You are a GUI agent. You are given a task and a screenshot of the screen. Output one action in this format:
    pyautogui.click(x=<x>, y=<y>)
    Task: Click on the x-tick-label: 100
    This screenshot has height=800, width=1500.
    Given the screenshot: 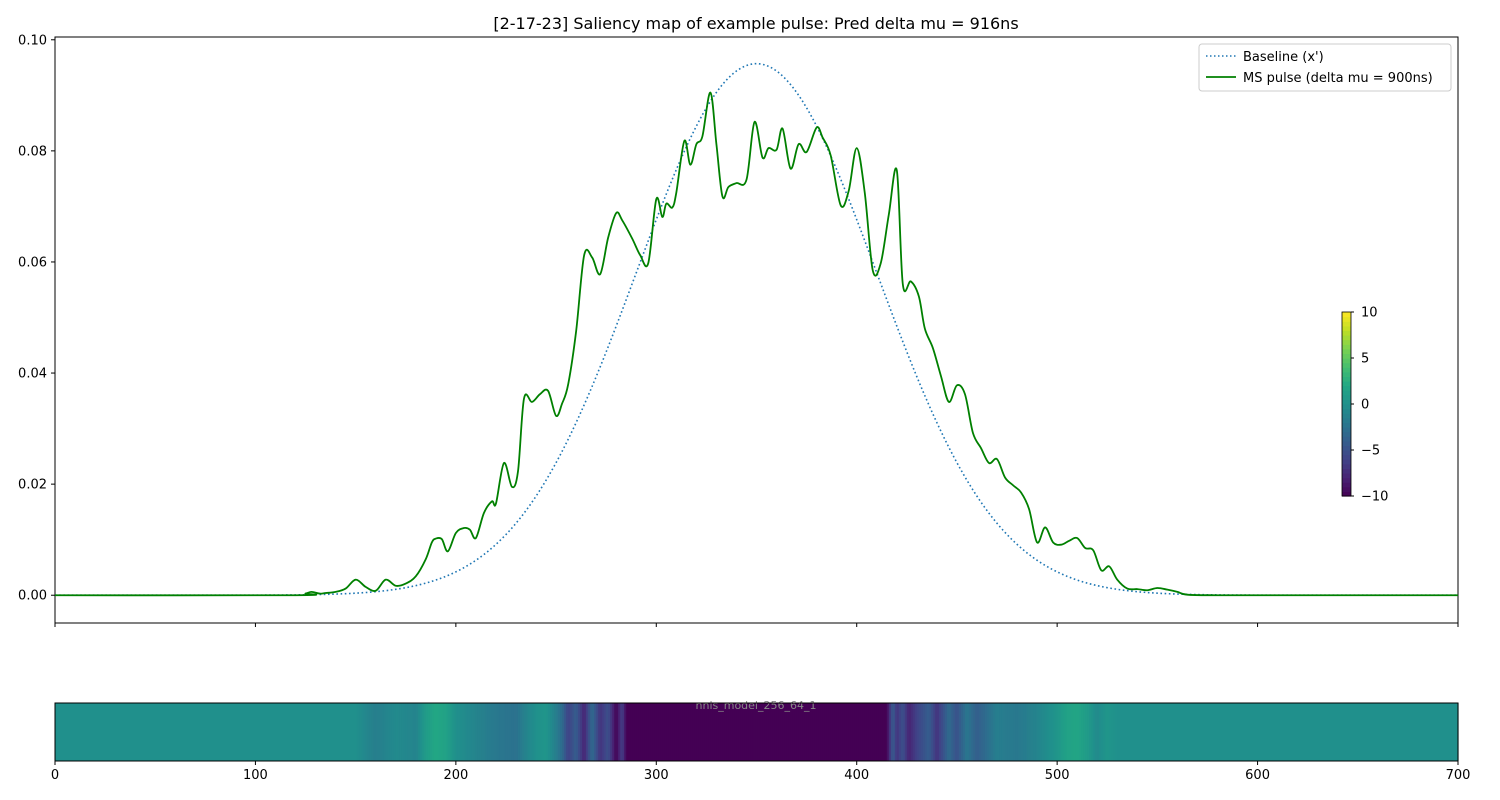 What is the action you would take?
    pyautogui.click(x=255, y=775)
    